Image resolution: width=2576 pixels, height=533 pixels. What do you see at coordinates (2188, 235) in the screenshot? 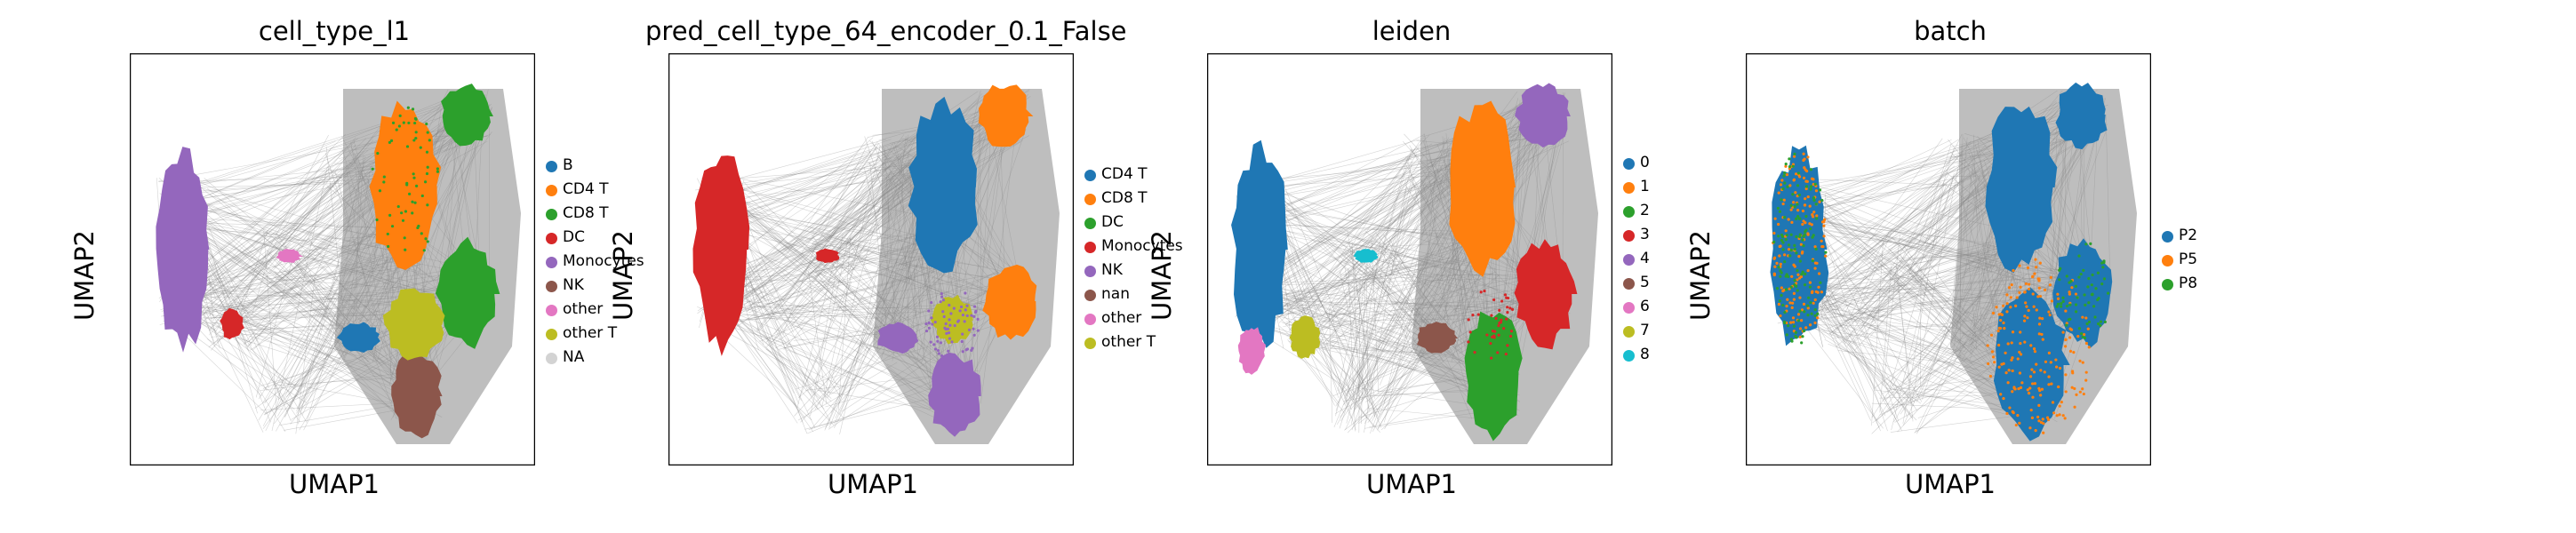
I see `legend-label: P2` at bounding box center [2188, 235].